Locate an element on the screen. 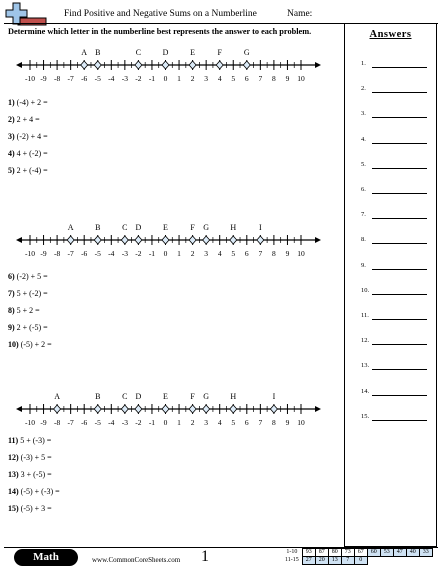 This screenshot has height=567, width=442. score-cell: 93 is located at coordinates (308, 552).